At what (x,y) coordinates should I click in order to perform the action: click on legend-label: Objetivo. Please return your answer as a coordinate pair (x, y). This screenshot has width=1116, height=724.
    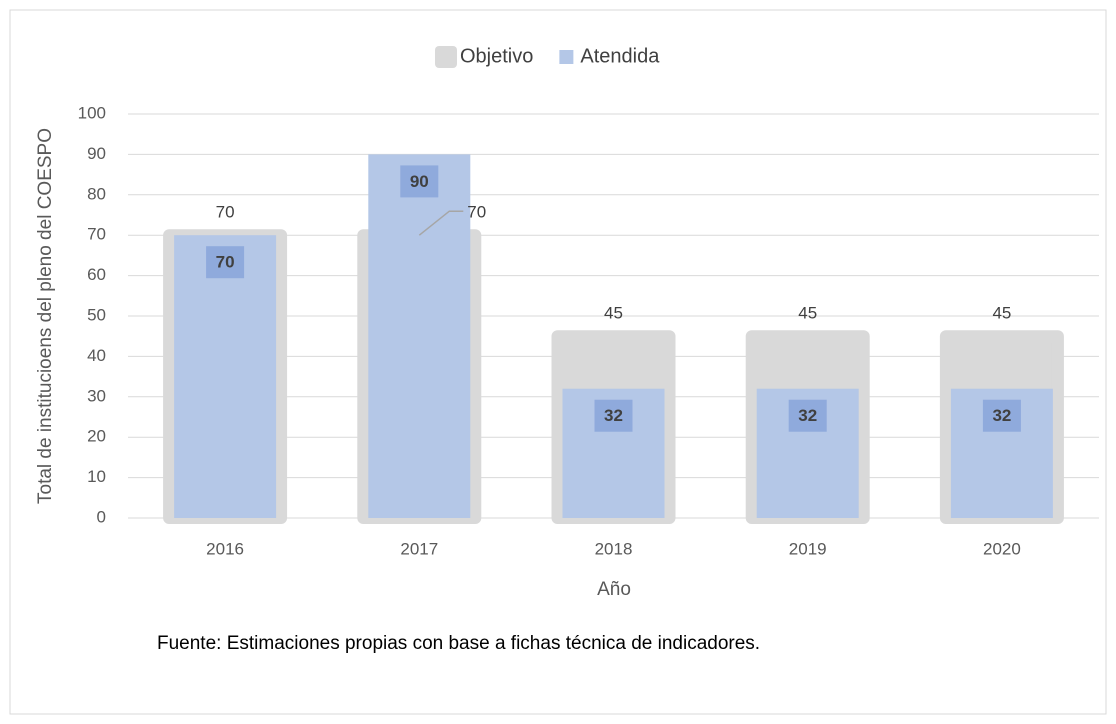
    Looking at the image, I should click on (496, 56).